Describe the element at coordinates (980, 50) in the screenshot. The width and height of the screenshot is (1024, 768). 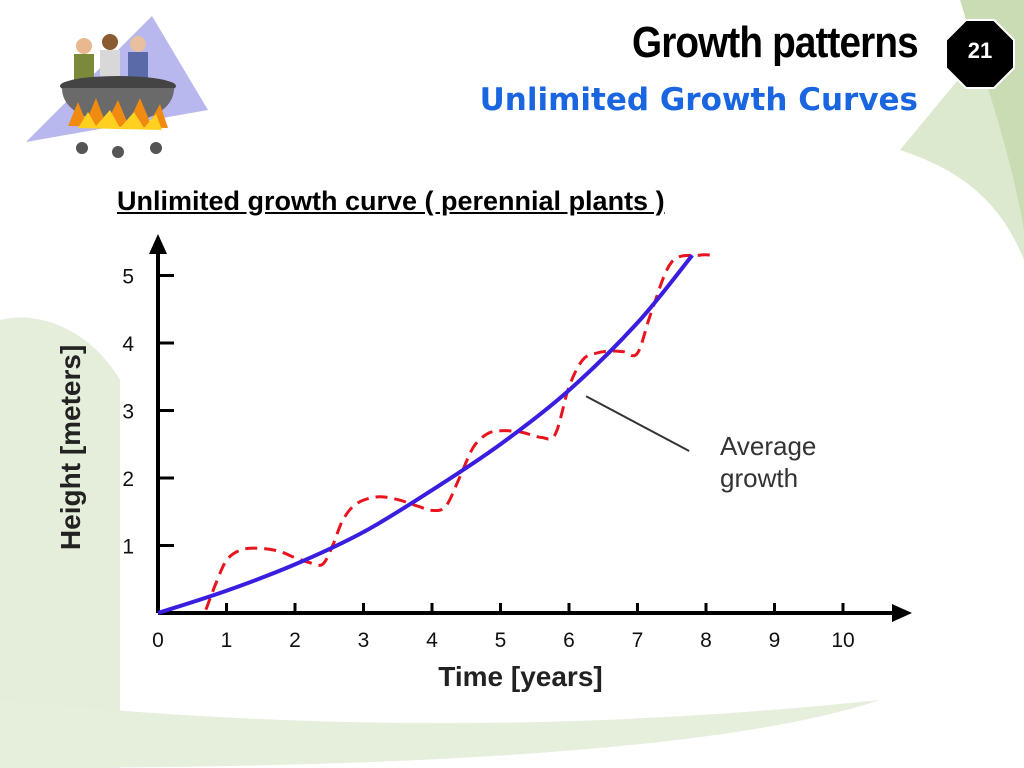
I see `page-number: 21` at that location.